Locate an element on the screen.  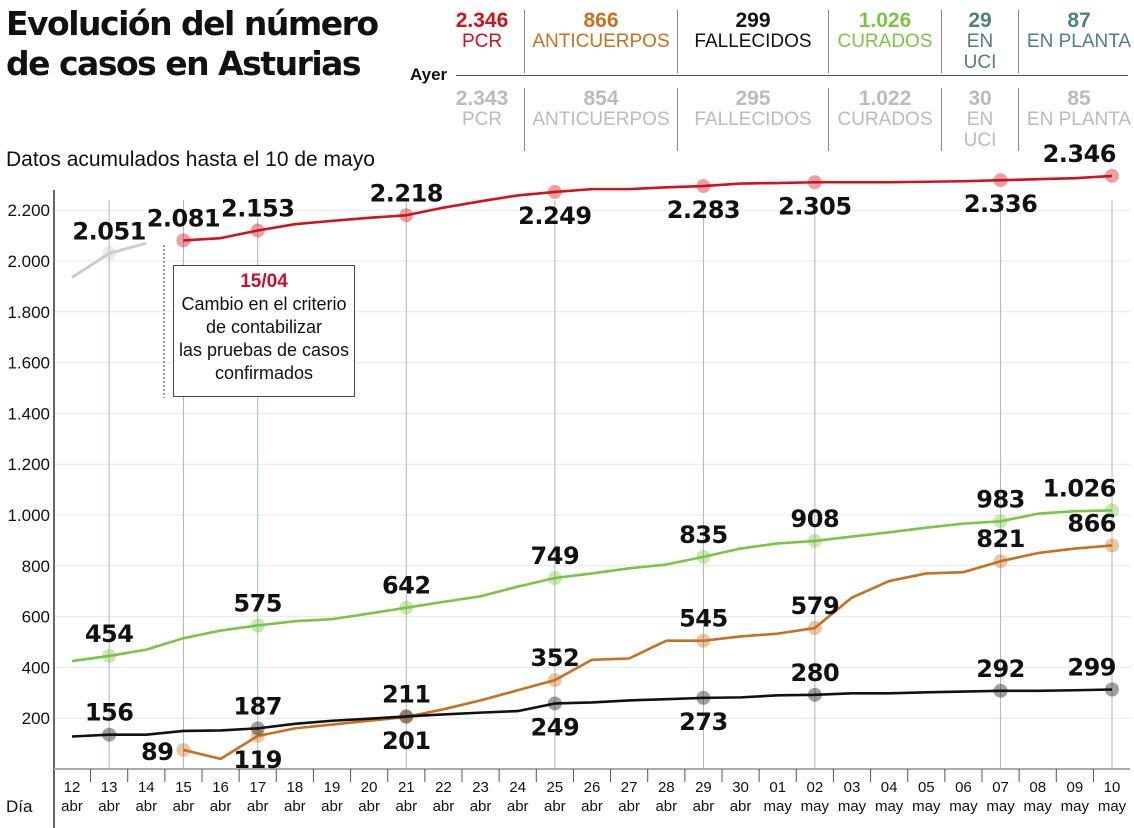
y-tick-label: 1.000 is located at coordinates (28, 515).